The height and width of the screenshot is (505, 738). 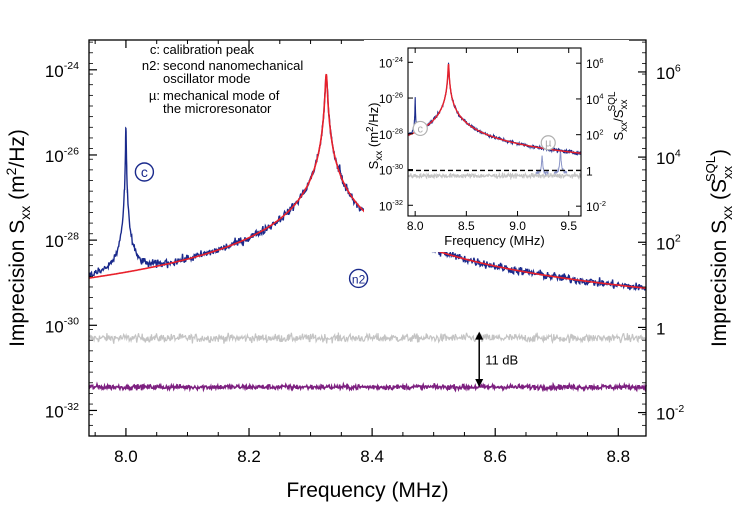 What do you see at coordinates (372, 456) in the screenshot?
I see `x-tick-label: 8.4` at bounding box center [372, 456].